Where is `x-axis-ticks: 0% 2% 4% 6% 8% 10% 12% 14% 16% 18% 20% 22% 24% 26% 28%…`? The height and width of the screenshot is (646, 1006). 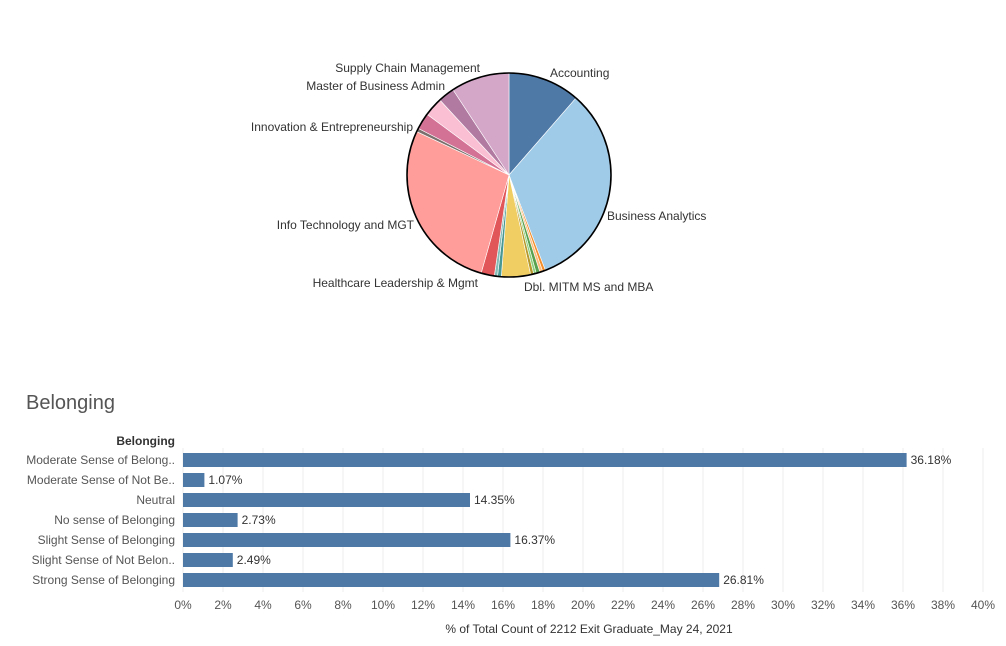 x-axis-ticks: 0% 2% 4% 6% 8% 10% 12% 14% 16% 18% 20% 22% 24% 26% 28%… is located at coordinates (584, 605).